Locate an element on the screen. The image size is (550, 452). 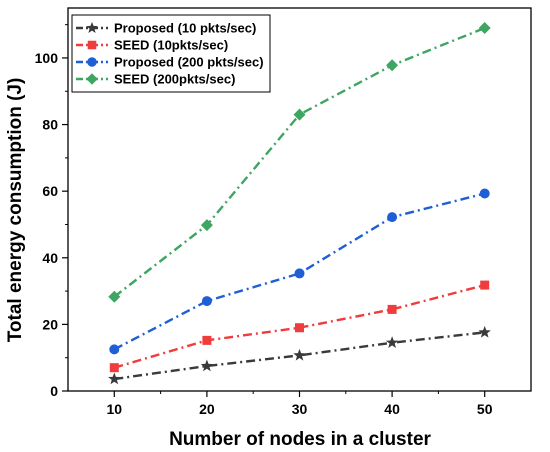
x-tick-label: 30 is located at coordinates (300, 409).